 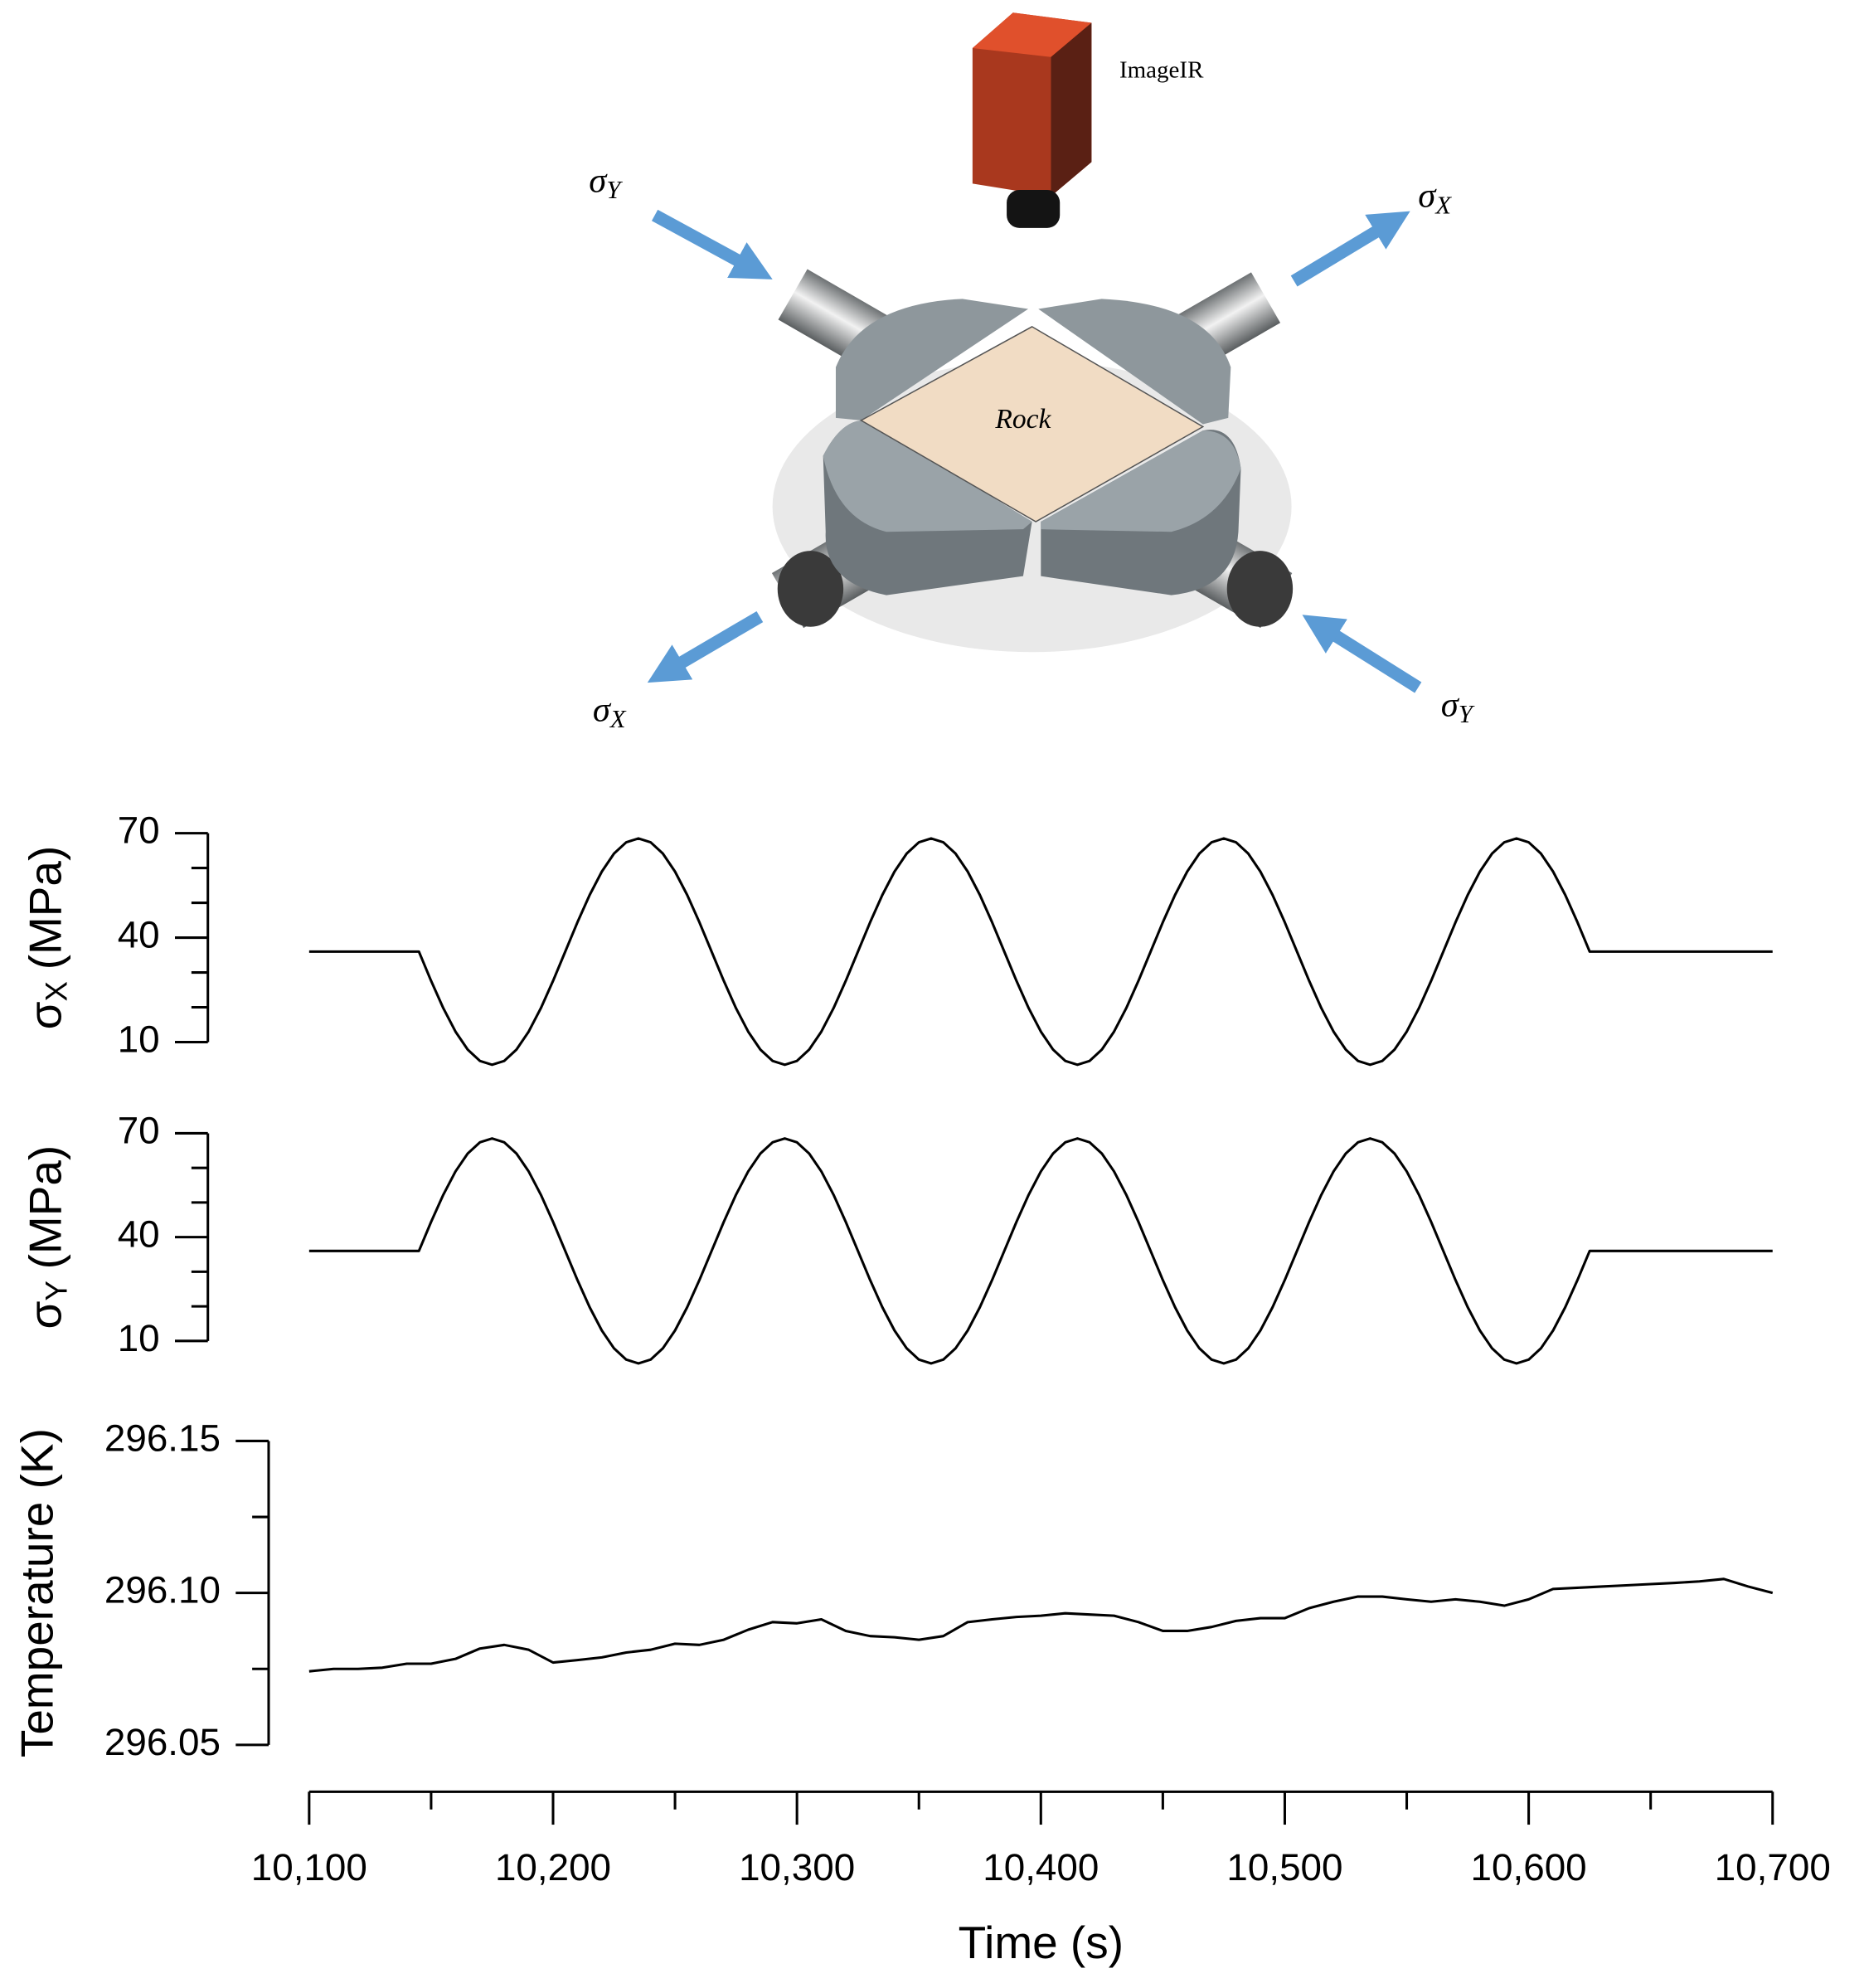 I want to click on y-axis-label: σY (MPa), so click(x=46, y=1237).